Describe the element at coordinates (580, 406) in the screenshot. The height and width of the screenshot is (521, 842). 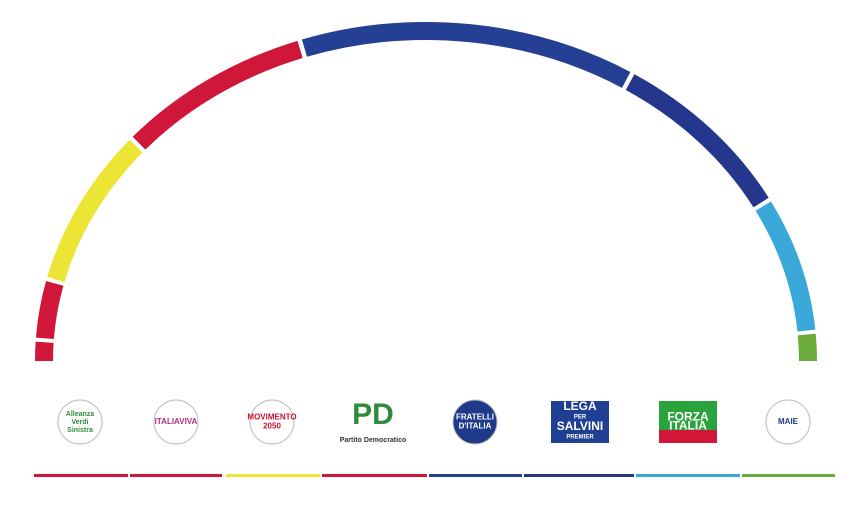
I see `logo-text: LEGA` at that location.